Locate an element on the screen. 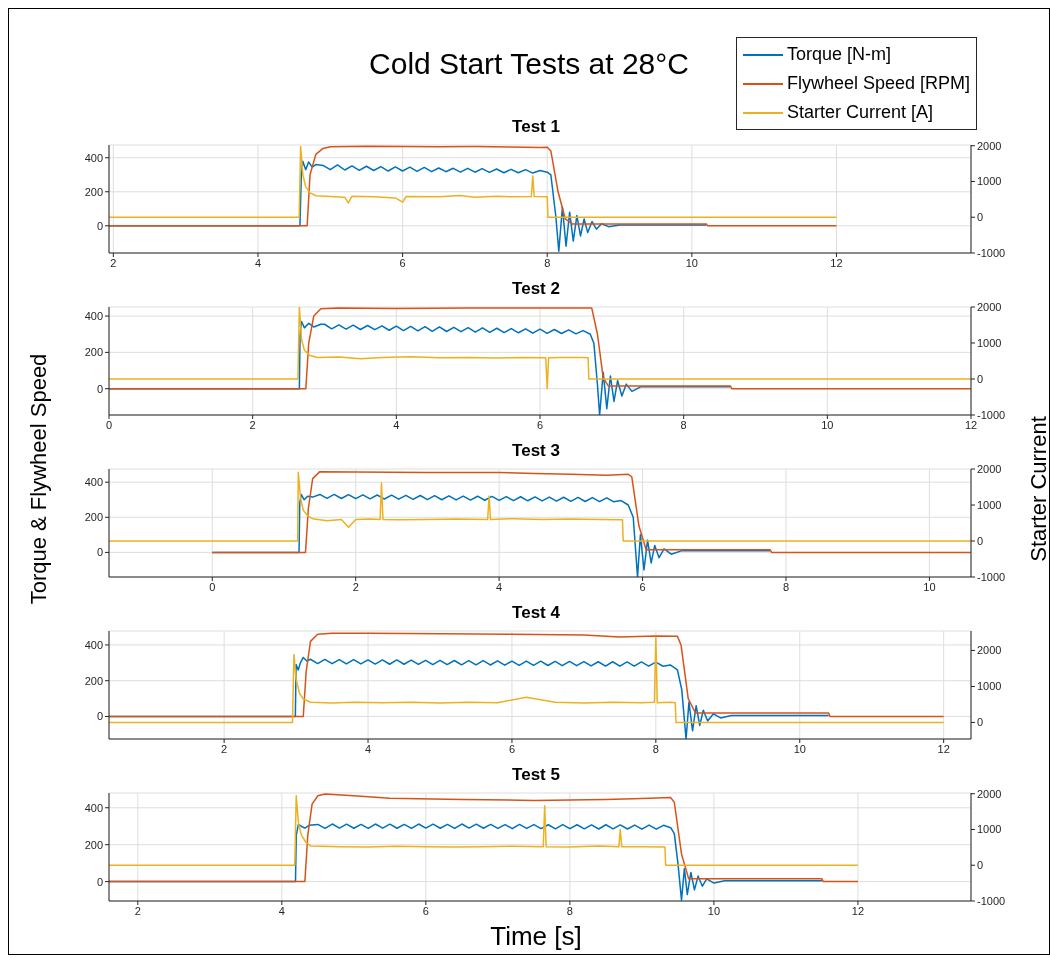 This screenshot has height=958, width=1050. chart-subtitle: Test 3 is located at coordinates (536, 451).